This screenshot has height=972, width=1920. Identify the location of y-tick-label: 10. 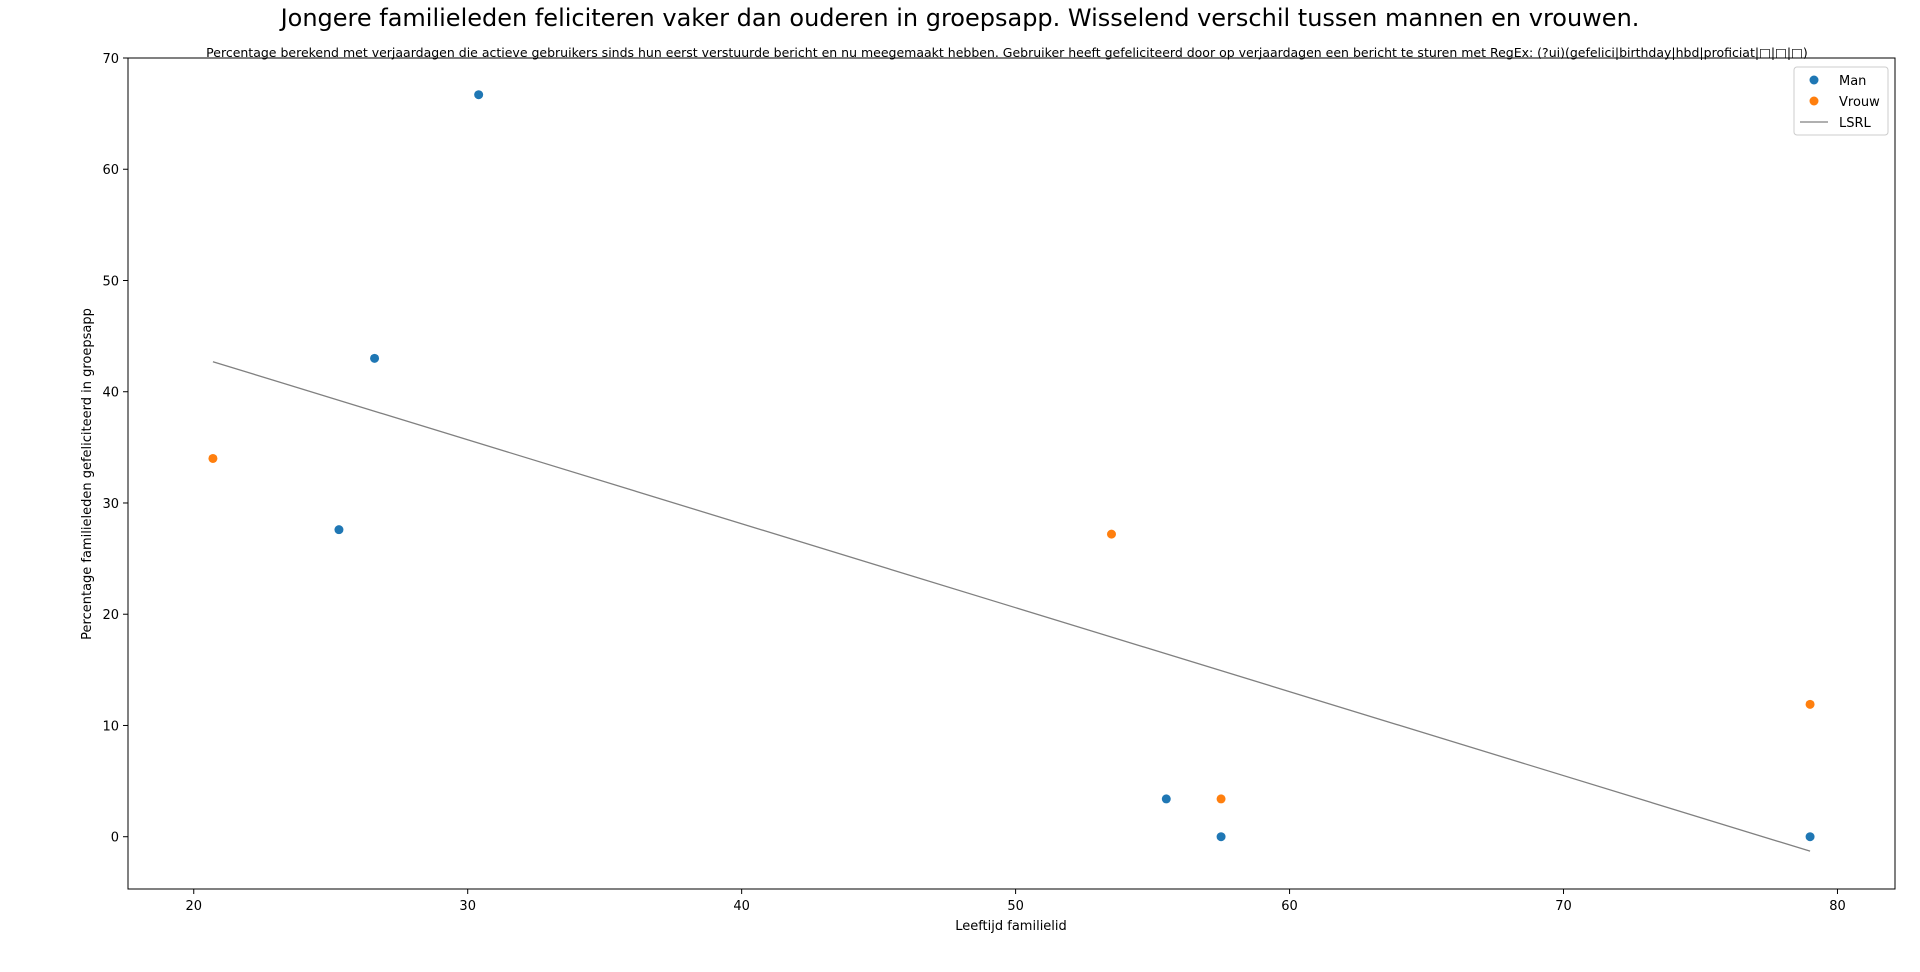
(110, 726).